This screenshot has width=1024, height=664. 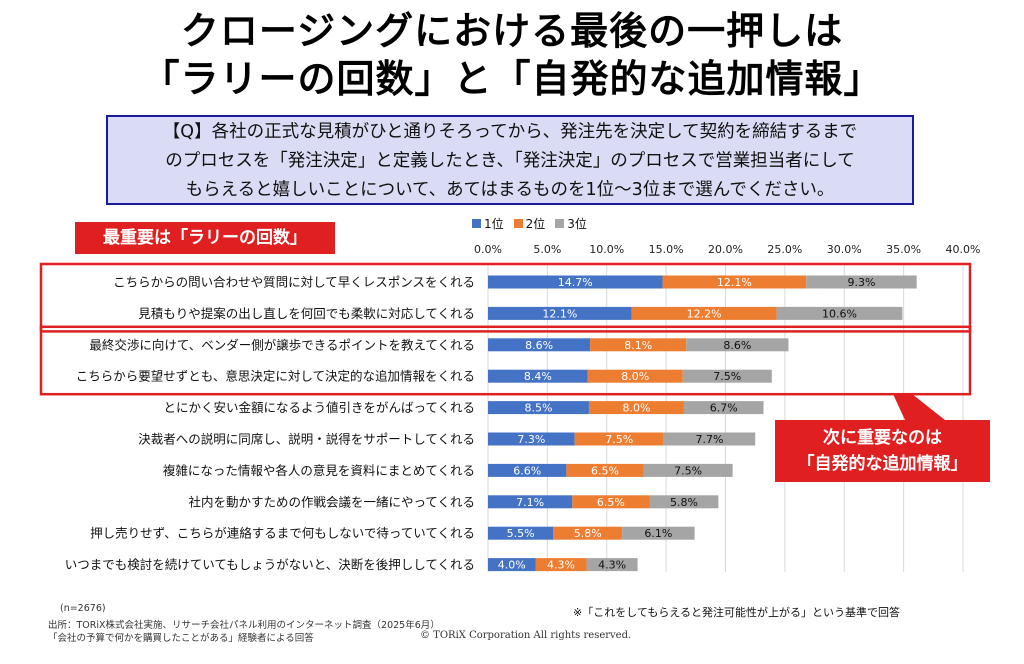 I want to click on category-label: 最終交渉に向けて、ベンダー側が譲歩できるポイントを教えてくれる, so click(x=282, y=344).